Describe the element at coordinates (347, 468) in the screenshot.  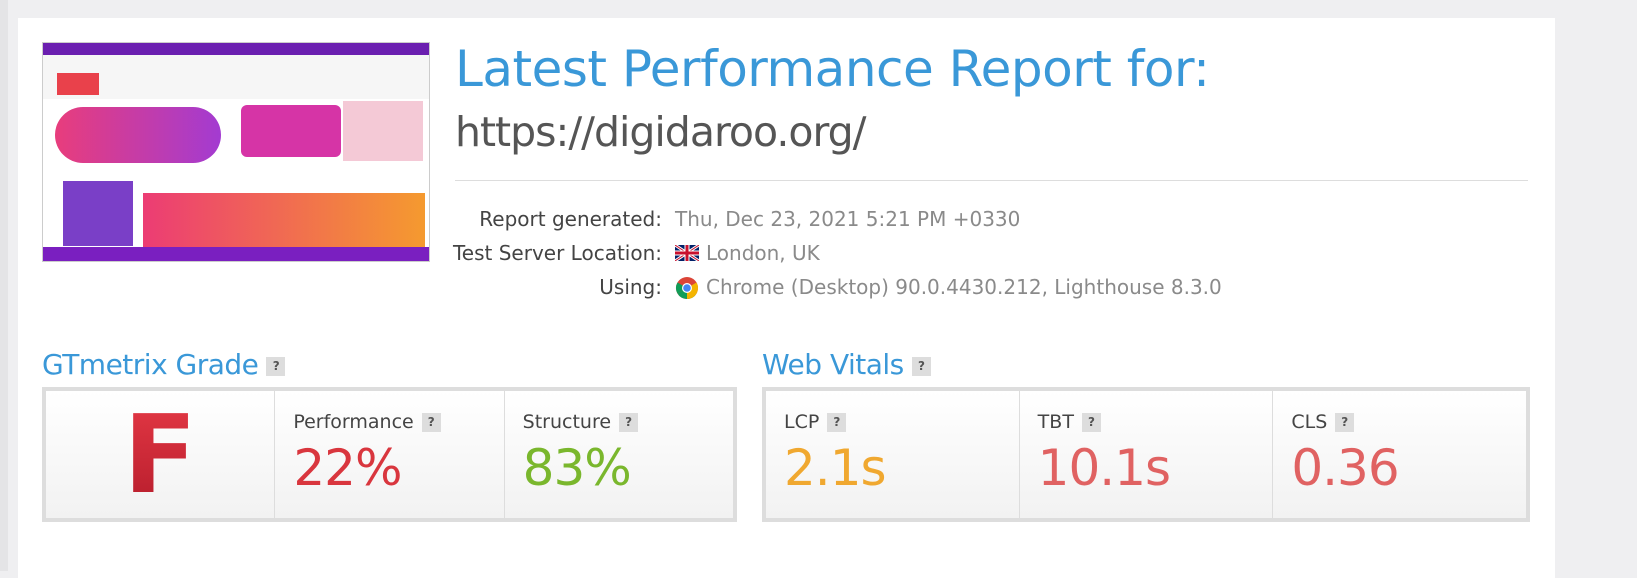
I see `metric-value: 22%` at that location.